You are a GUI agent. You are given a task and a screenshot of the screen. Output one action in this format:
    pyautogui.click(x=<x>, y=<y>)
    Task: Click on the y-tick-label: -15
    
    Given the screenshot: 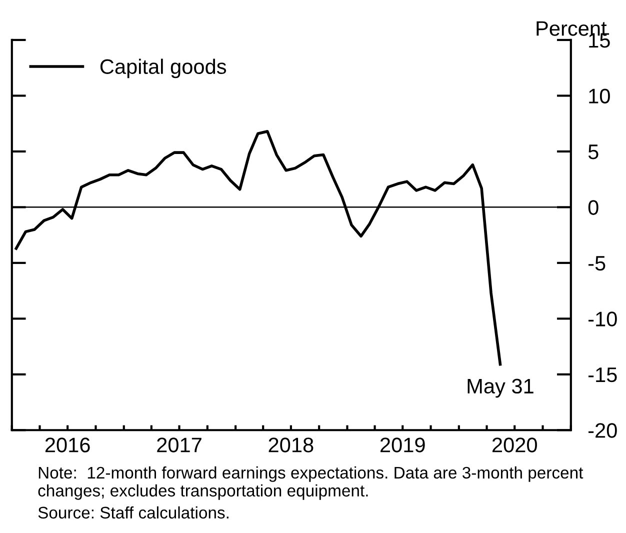 What is the action you would take?
    pyautogui.click(x=602, y=375)
    